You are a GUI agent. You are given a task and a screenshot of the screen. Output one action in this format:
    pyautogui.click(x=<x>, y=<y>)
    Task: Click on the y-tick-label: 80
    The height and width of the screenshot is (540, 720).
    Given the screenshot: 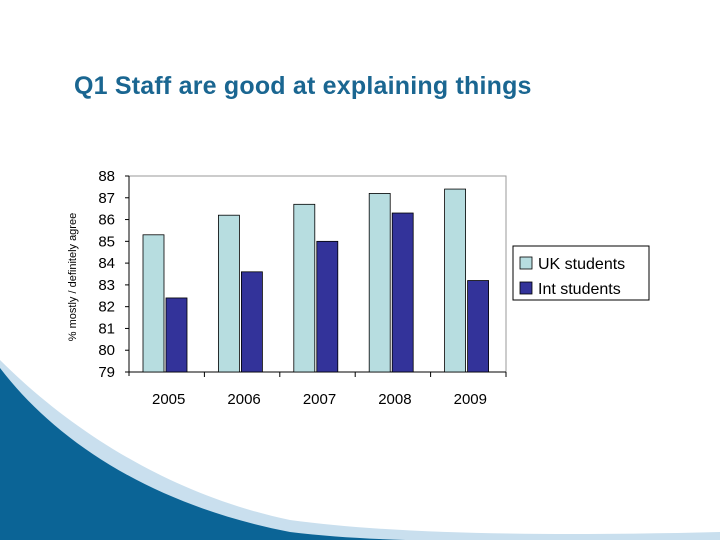 What is the action you would take?
    pyautogui.click(x=106, y=350)
    